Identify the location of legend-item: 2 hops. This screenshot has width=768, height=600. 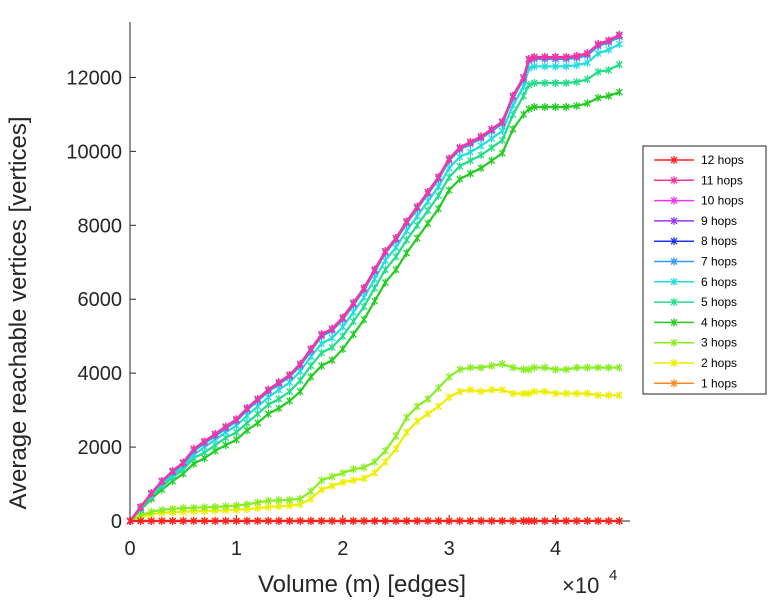
(695, 363).